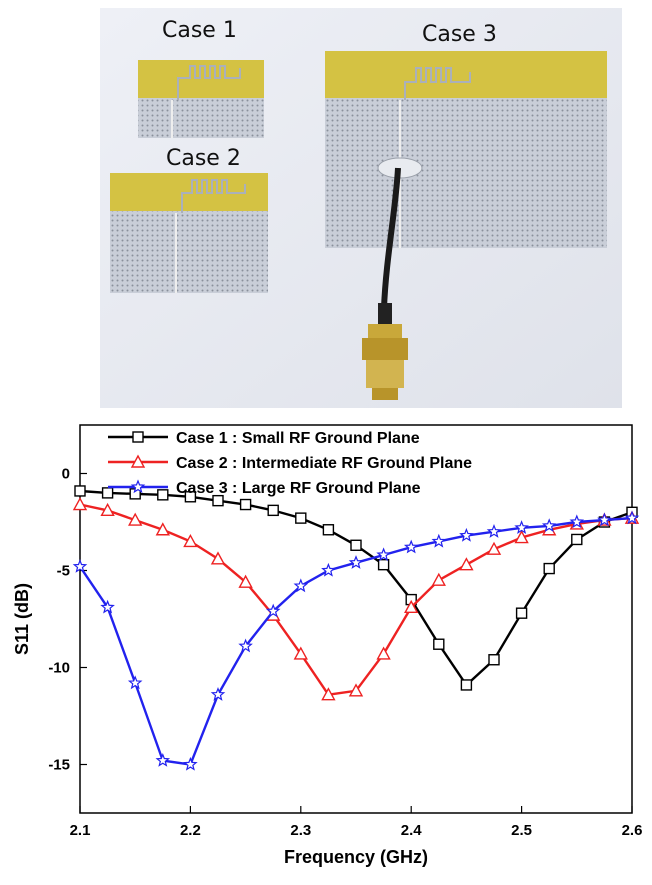 The image size is (652, 885). Describe the element at coordinates (22, 619) in the screenshot. I see `y-axis-label: S11 (dB)` at that location.